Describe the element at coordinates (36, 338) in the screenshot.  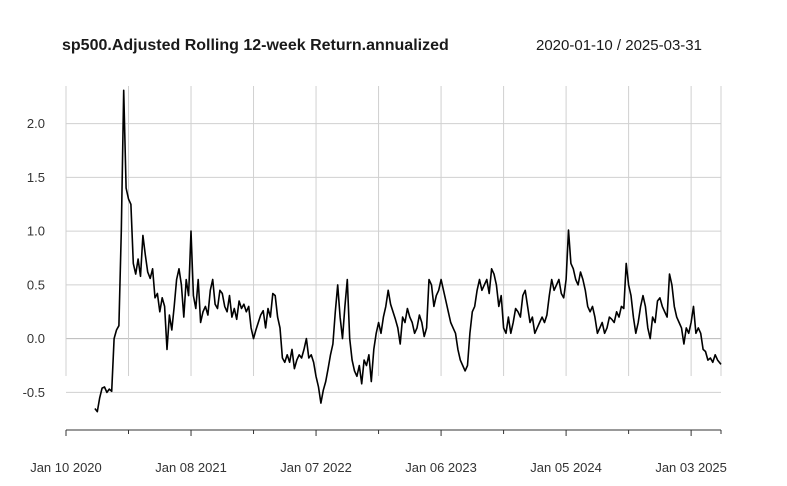
I see `y-tick-label: 0.0` at that location.